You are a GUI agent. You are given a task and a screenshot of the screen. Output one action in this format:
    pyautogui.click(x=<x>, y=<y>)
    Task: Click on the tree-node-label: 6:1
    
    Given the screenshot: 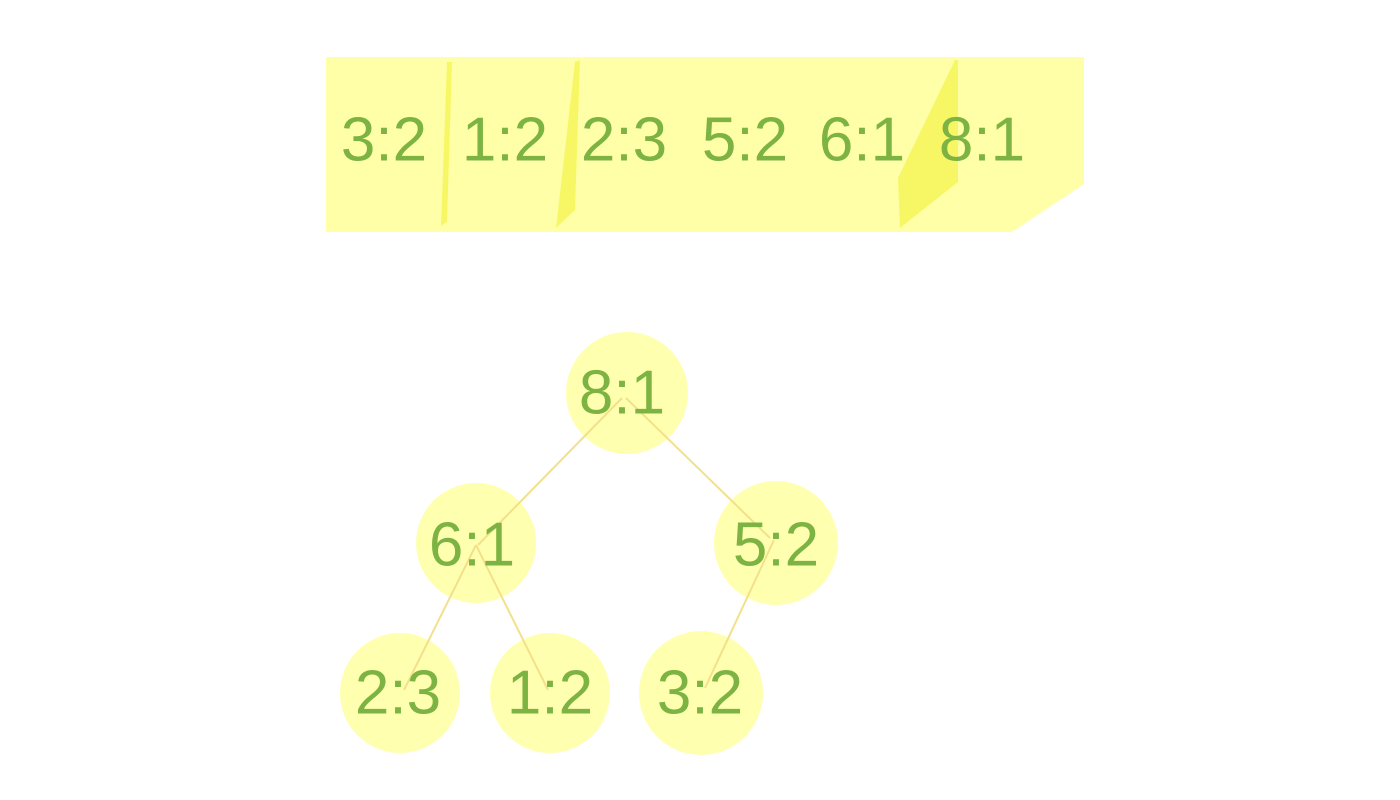 What is the action you would take?
    pyautogui.click(x=472, y=545)
    